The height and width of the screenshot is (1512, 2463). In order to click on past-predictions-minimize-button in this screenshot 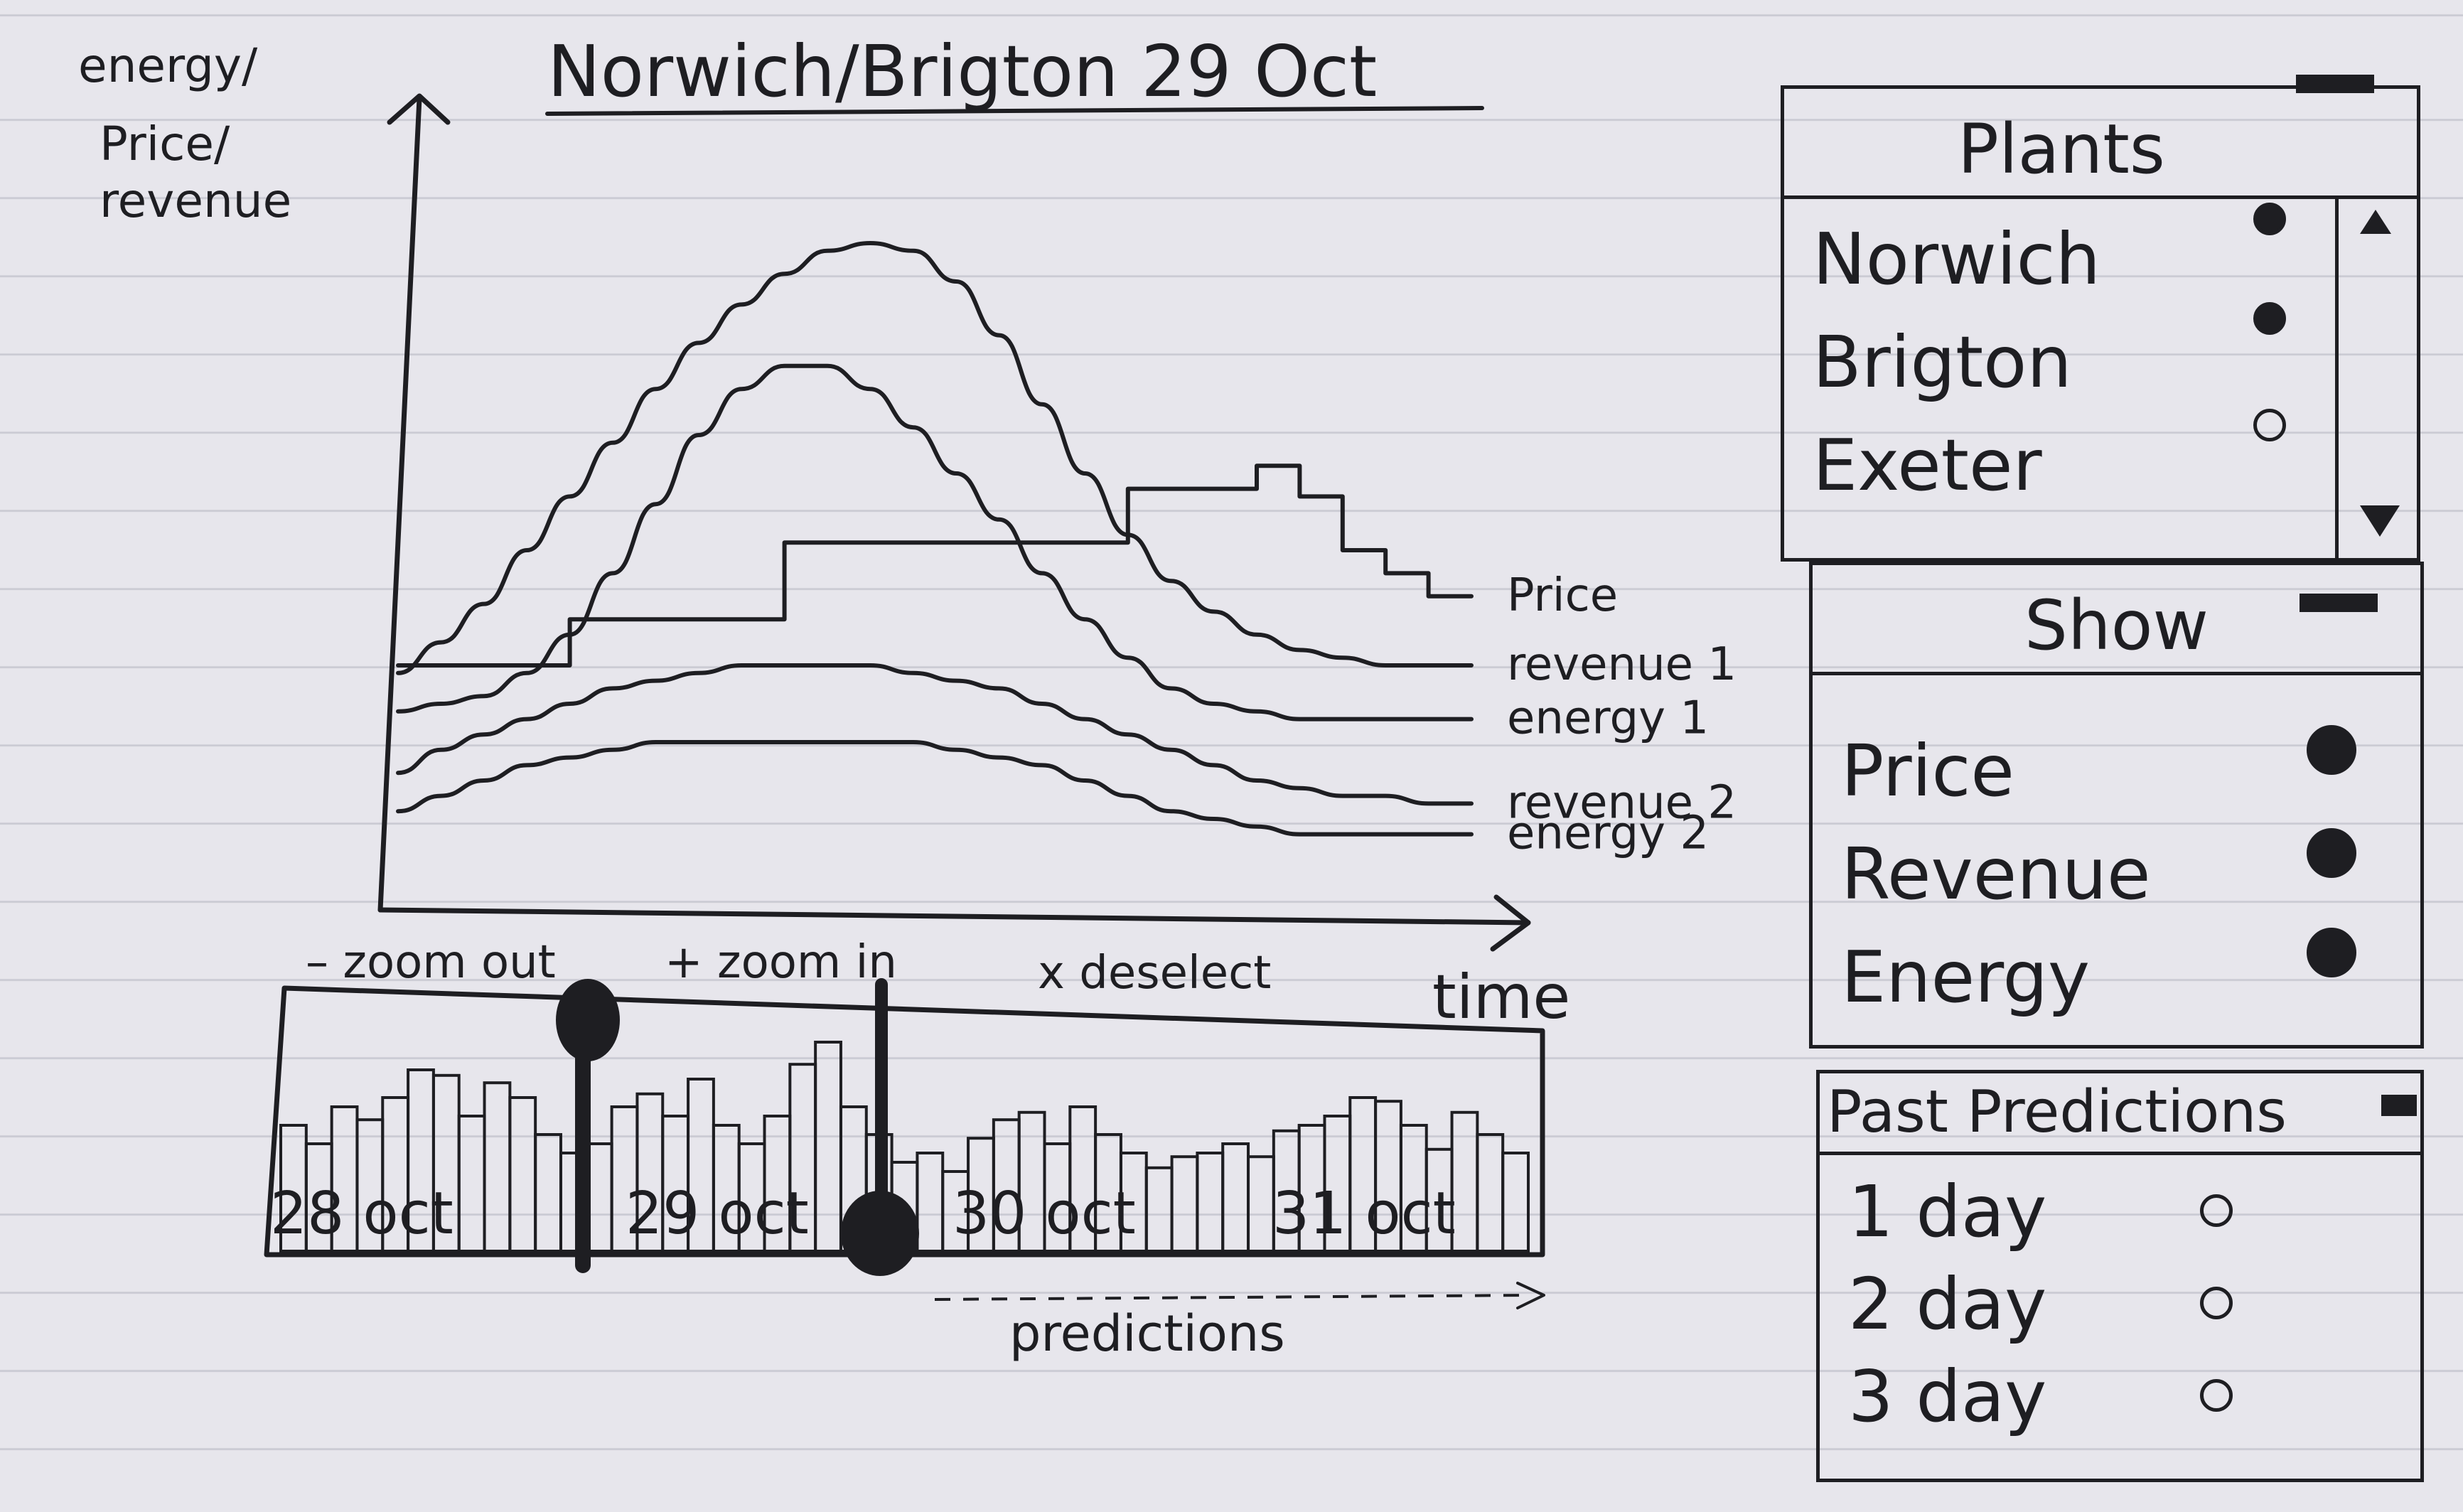, I will do `click(2399, 1106)`.